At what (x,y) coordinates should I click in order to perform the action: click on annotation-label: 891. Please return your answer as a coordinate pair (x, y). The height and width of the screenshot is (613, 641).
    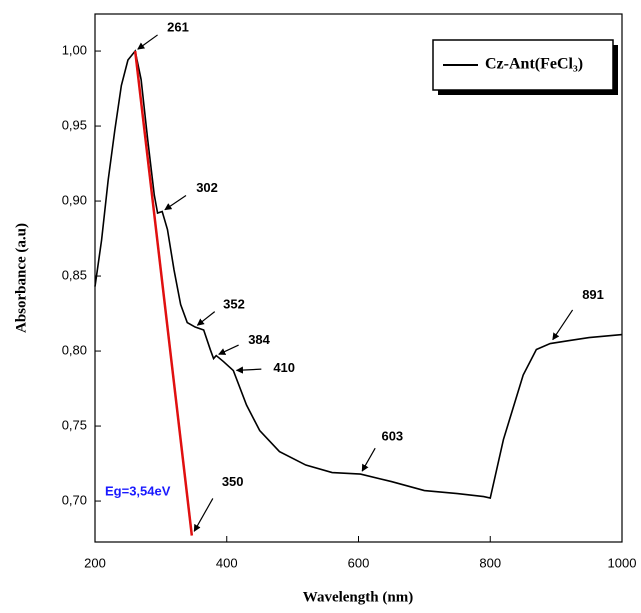
    Looking at the image, I should click on (593, 294).